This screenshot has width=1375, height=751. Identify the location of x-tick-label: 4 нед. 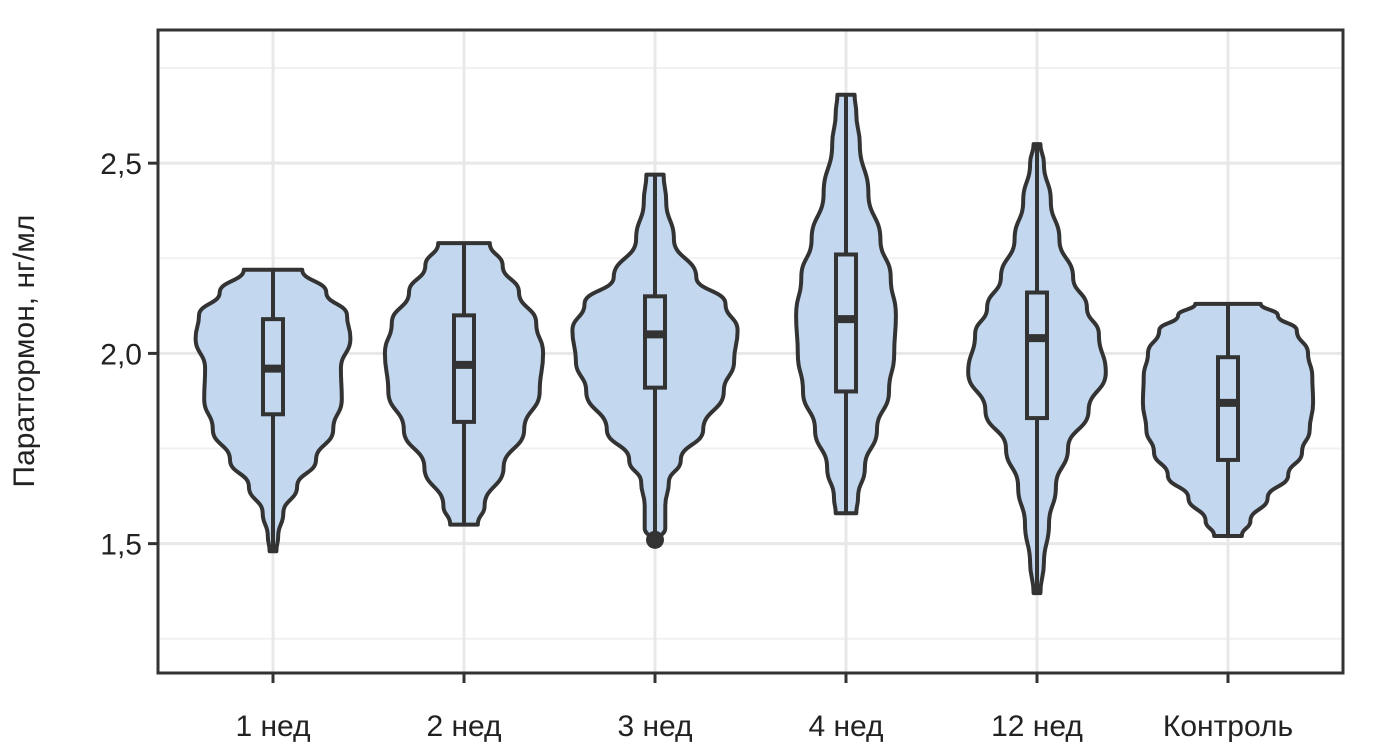
(845, 726).